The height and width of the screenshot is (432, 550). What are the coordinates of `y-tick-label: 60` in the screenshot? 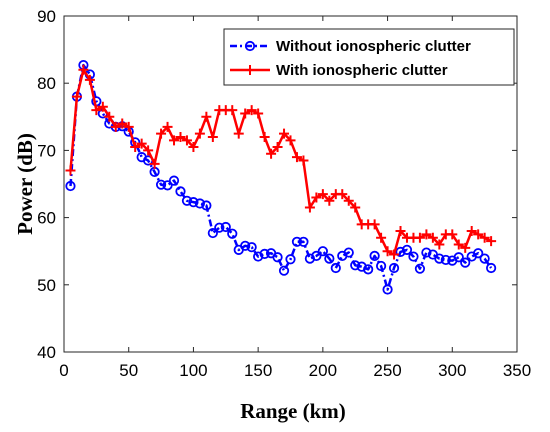 It's located at (46, 218).